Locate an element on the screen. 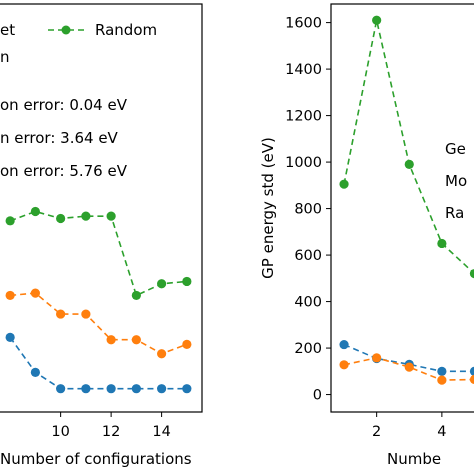  legend-entry-geodesic: et is located at coordinates (7, 30).